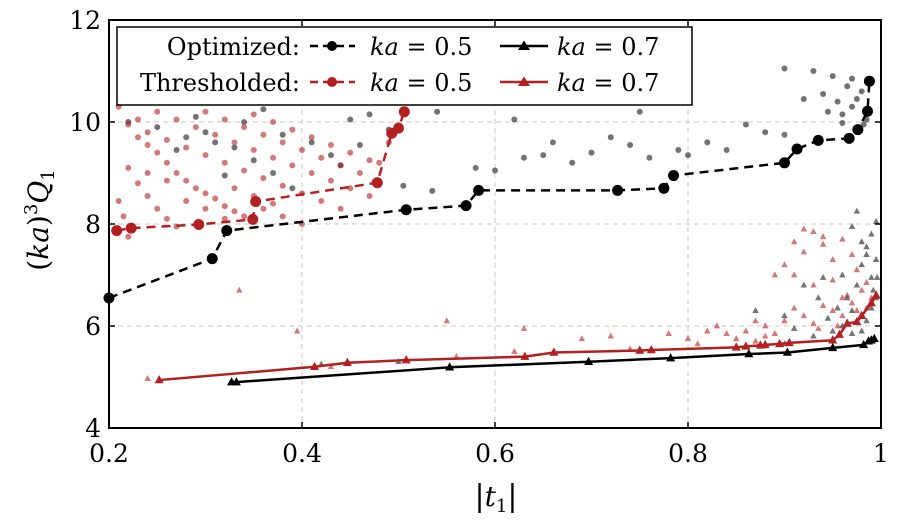 This screenshot has width=900, height=529. I want to click on x-tick-label: 0.6, so click(495, 453).